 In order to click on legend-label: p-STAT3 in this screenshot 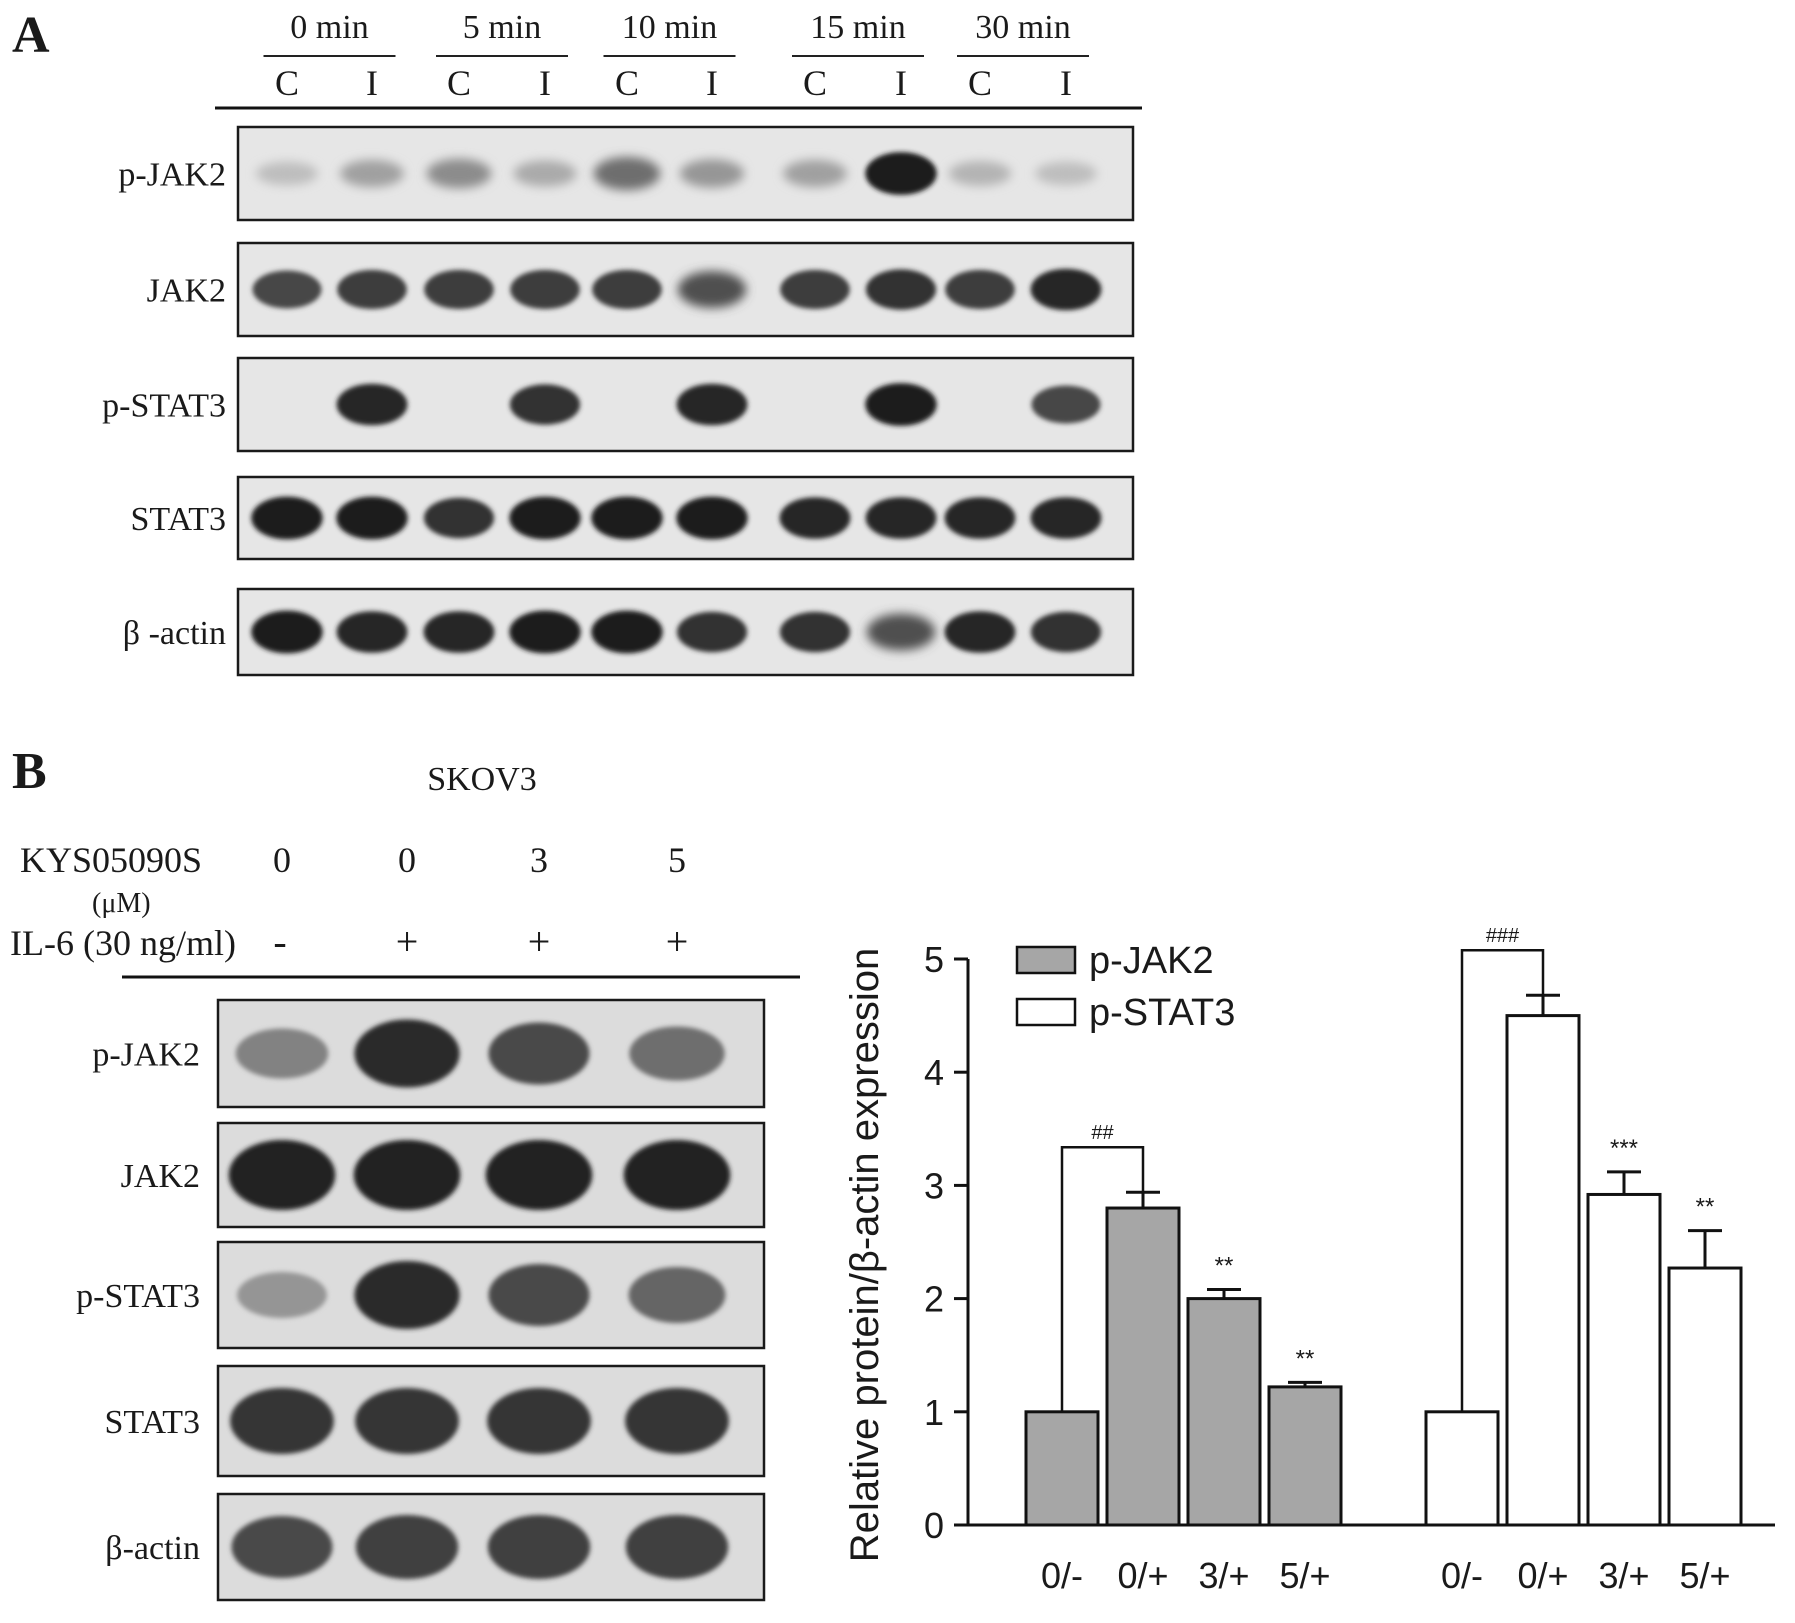, I will do `click(1162, 1013)`.